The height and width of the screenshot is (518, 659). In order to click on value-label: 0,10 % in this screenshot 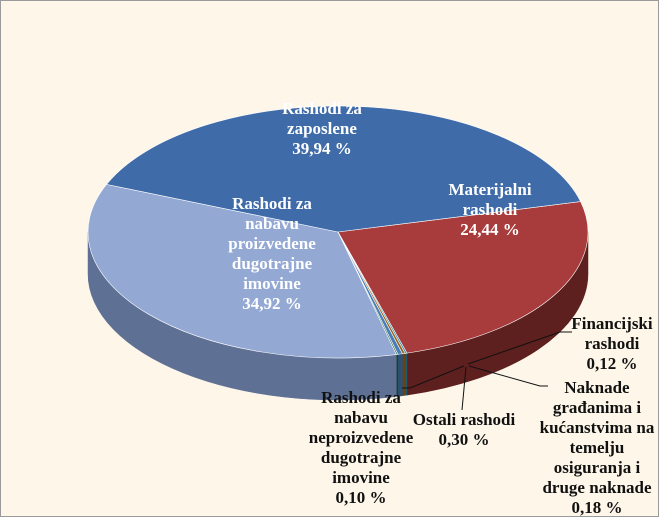, I will do `click(361, 497)`.